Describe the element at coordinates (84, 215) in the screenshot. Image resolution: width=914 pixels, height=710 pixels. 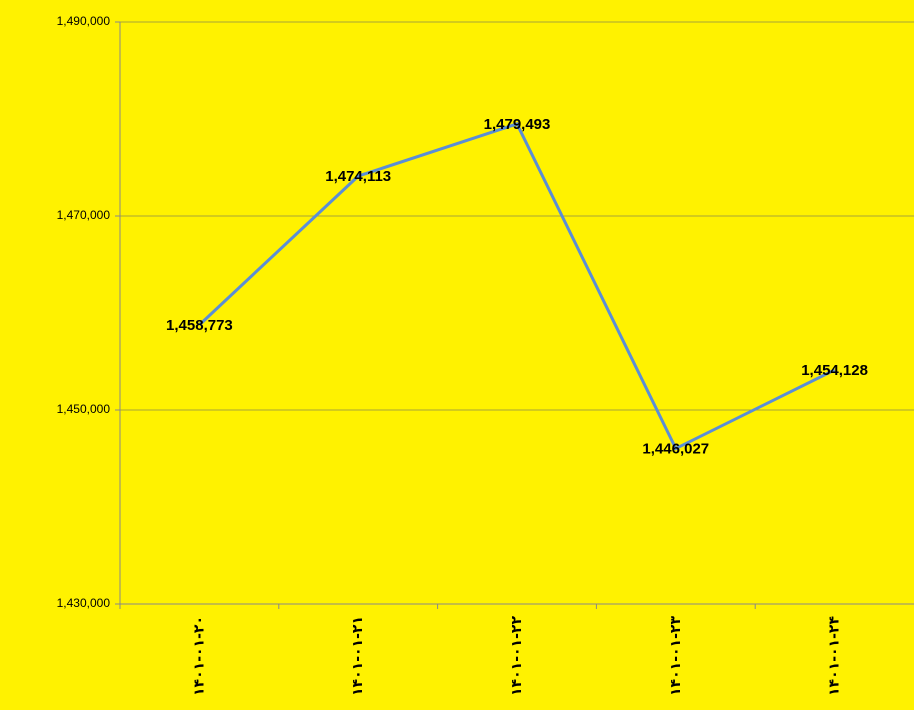
I see `y-tick-label: 1,470,000` at that location.